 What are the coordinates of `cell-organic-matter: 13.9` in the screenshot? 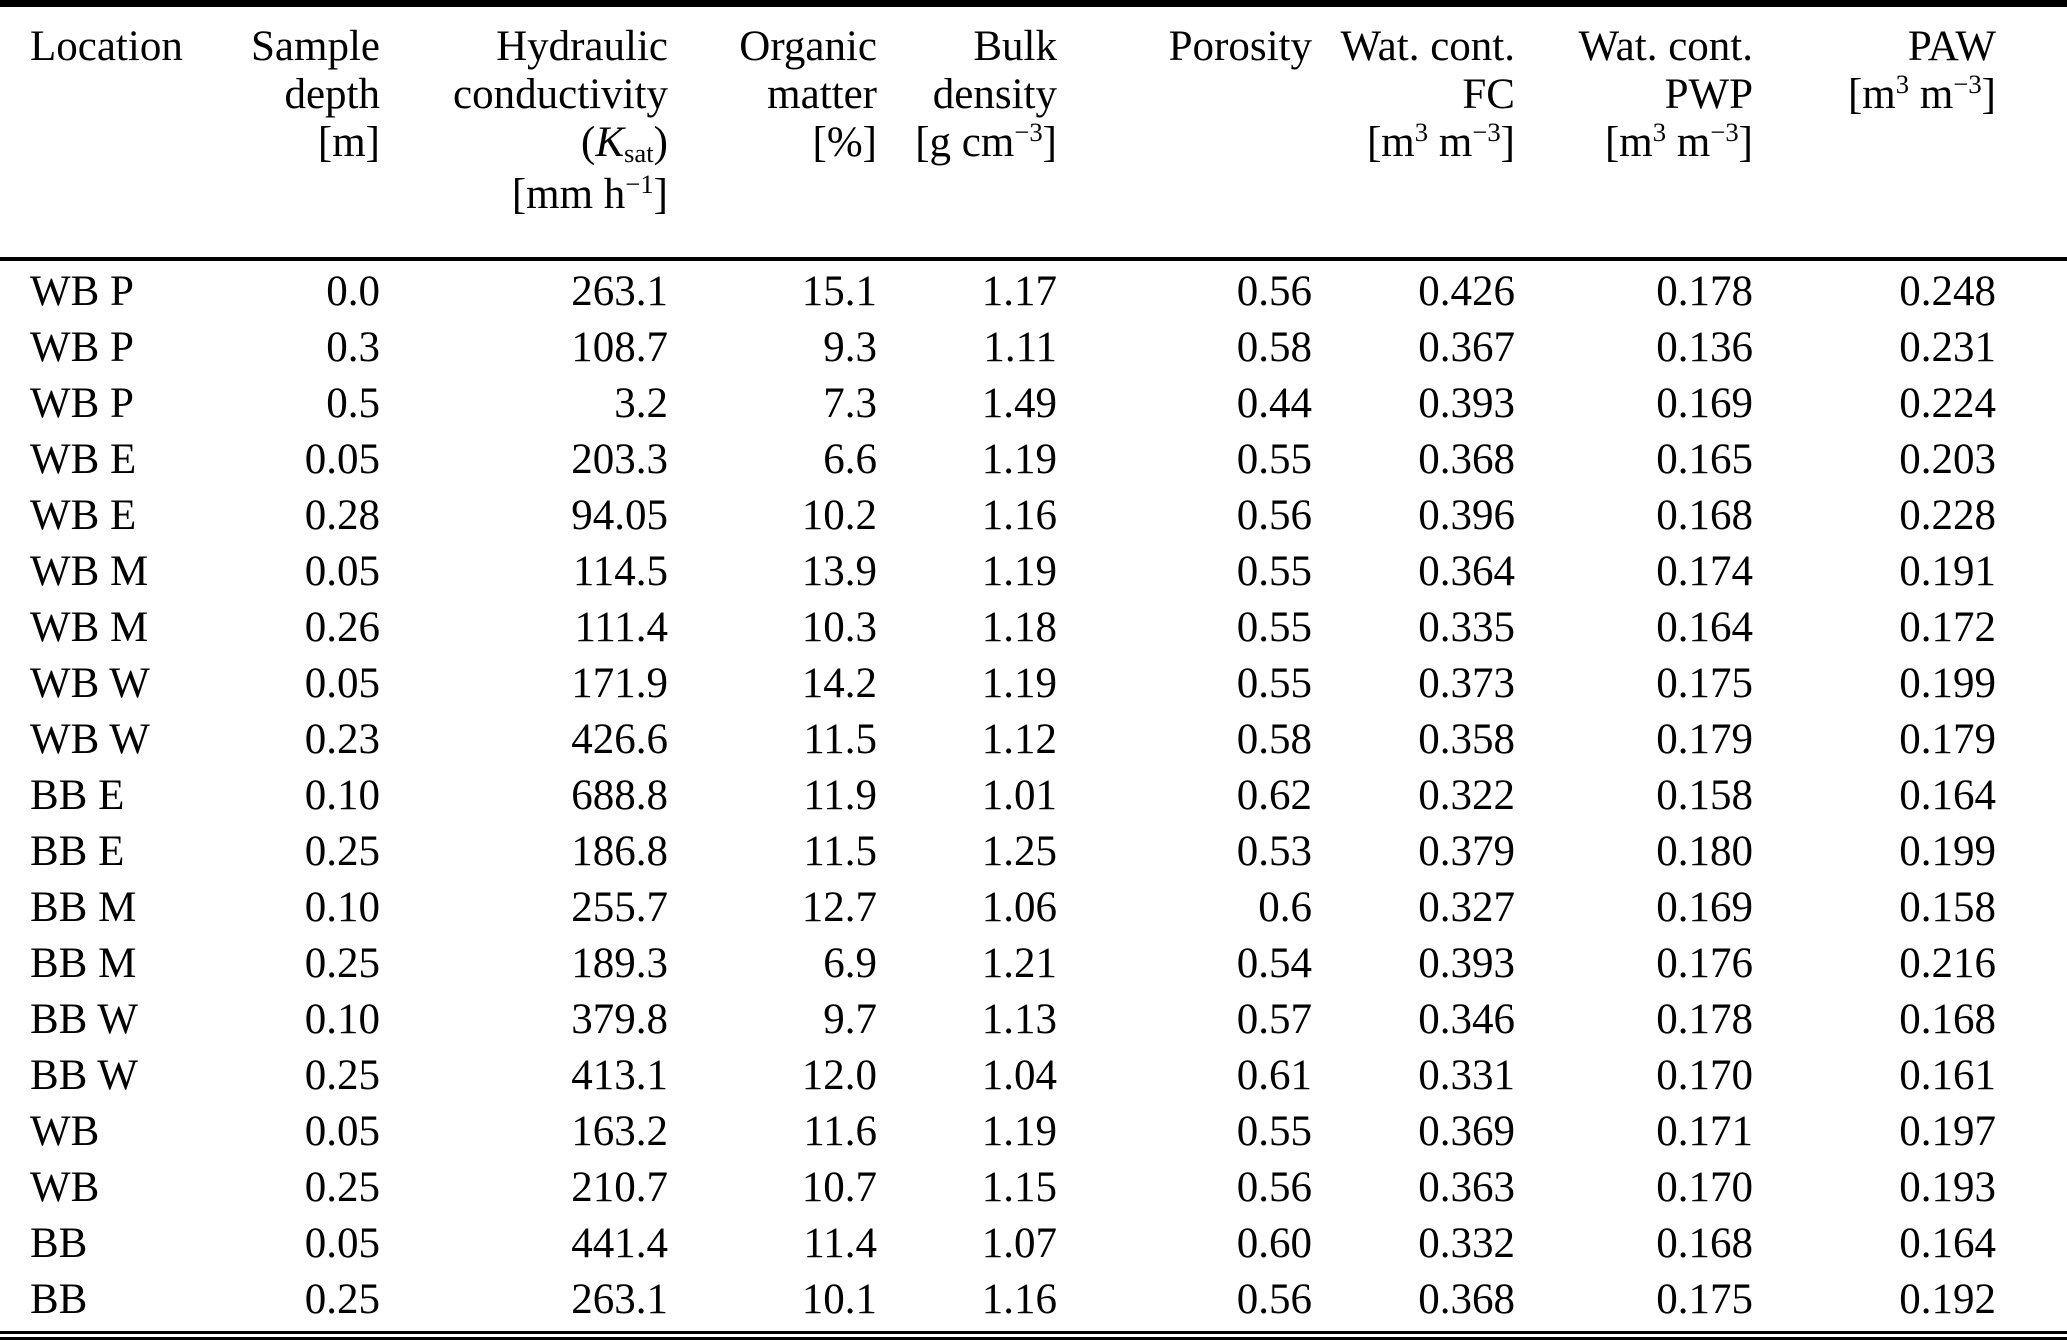 It's located at (839, 571).